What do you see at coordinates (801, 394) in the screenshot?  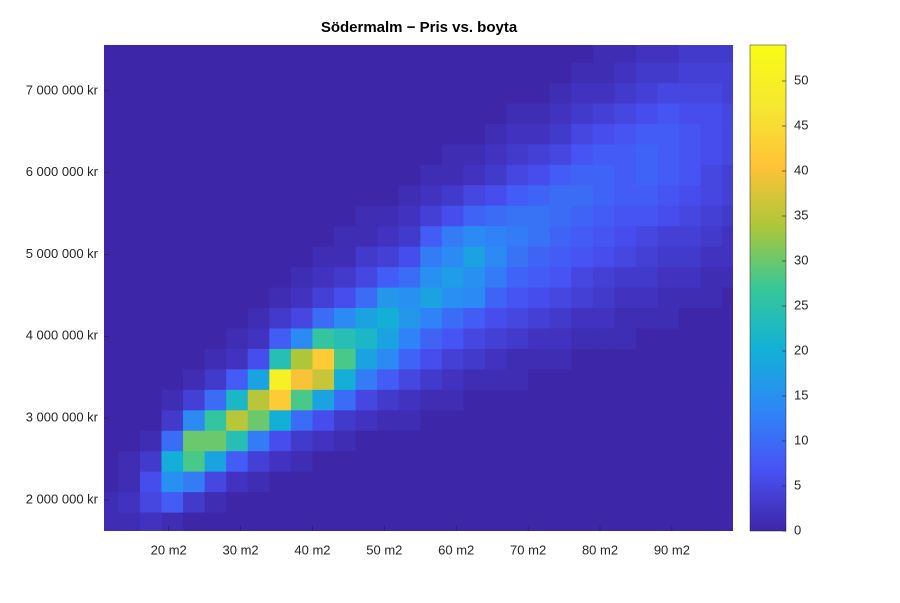 I see `colorbar-tick-label: 15` at bounding box center [801, 394].